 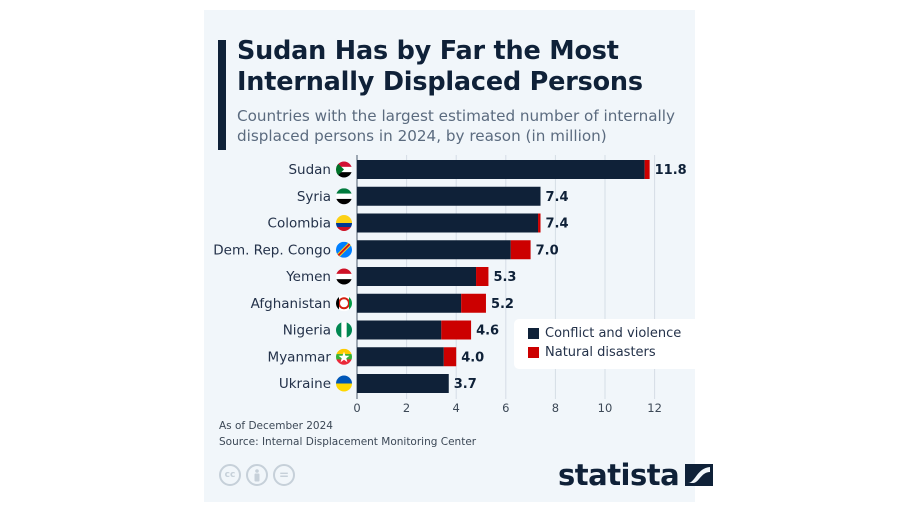 I want to click on category-label: Sudan, so click(x=309, y=170).